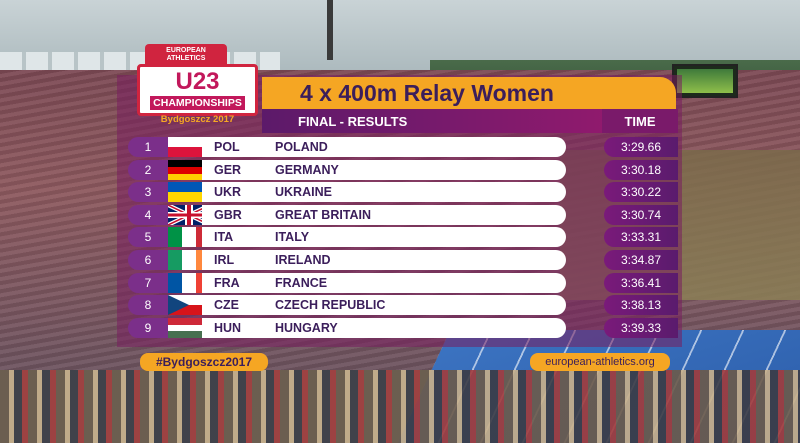 This screenshot has height=443, width=800. I want to click on ukr-flag-icon, so click(189, 192).